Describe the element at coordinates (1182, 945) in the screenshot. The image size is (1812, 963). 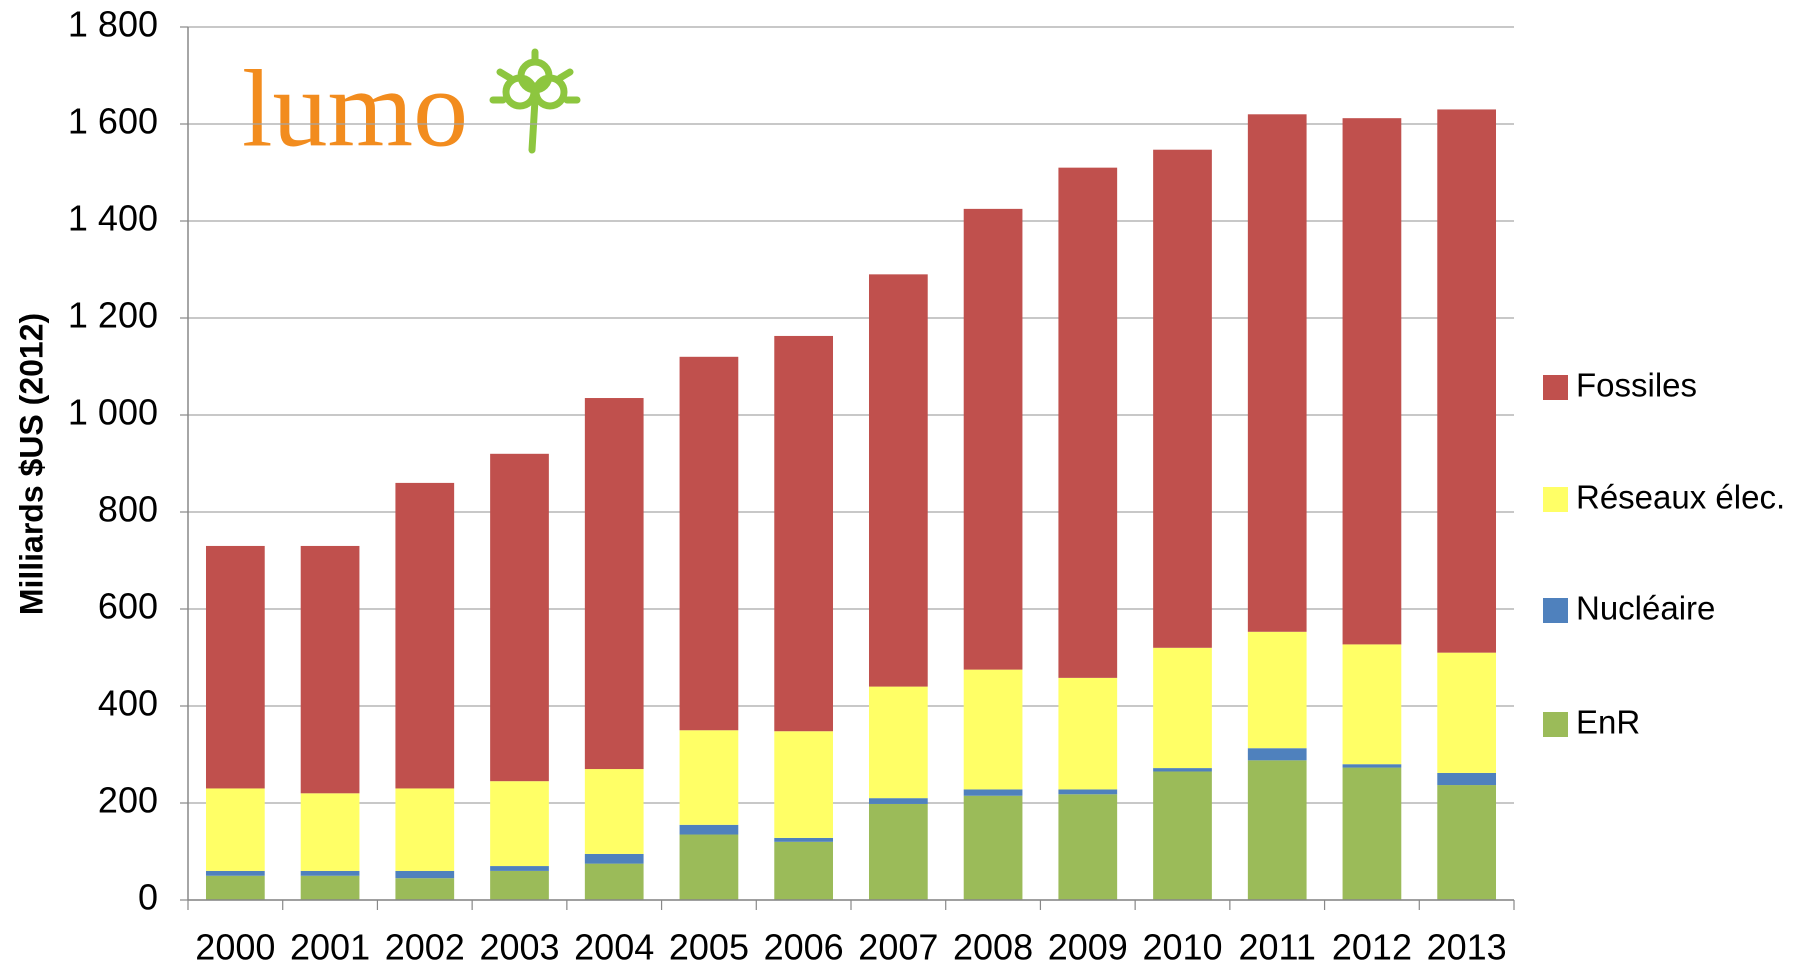
I see `x-tick-label: 2010` at that location.